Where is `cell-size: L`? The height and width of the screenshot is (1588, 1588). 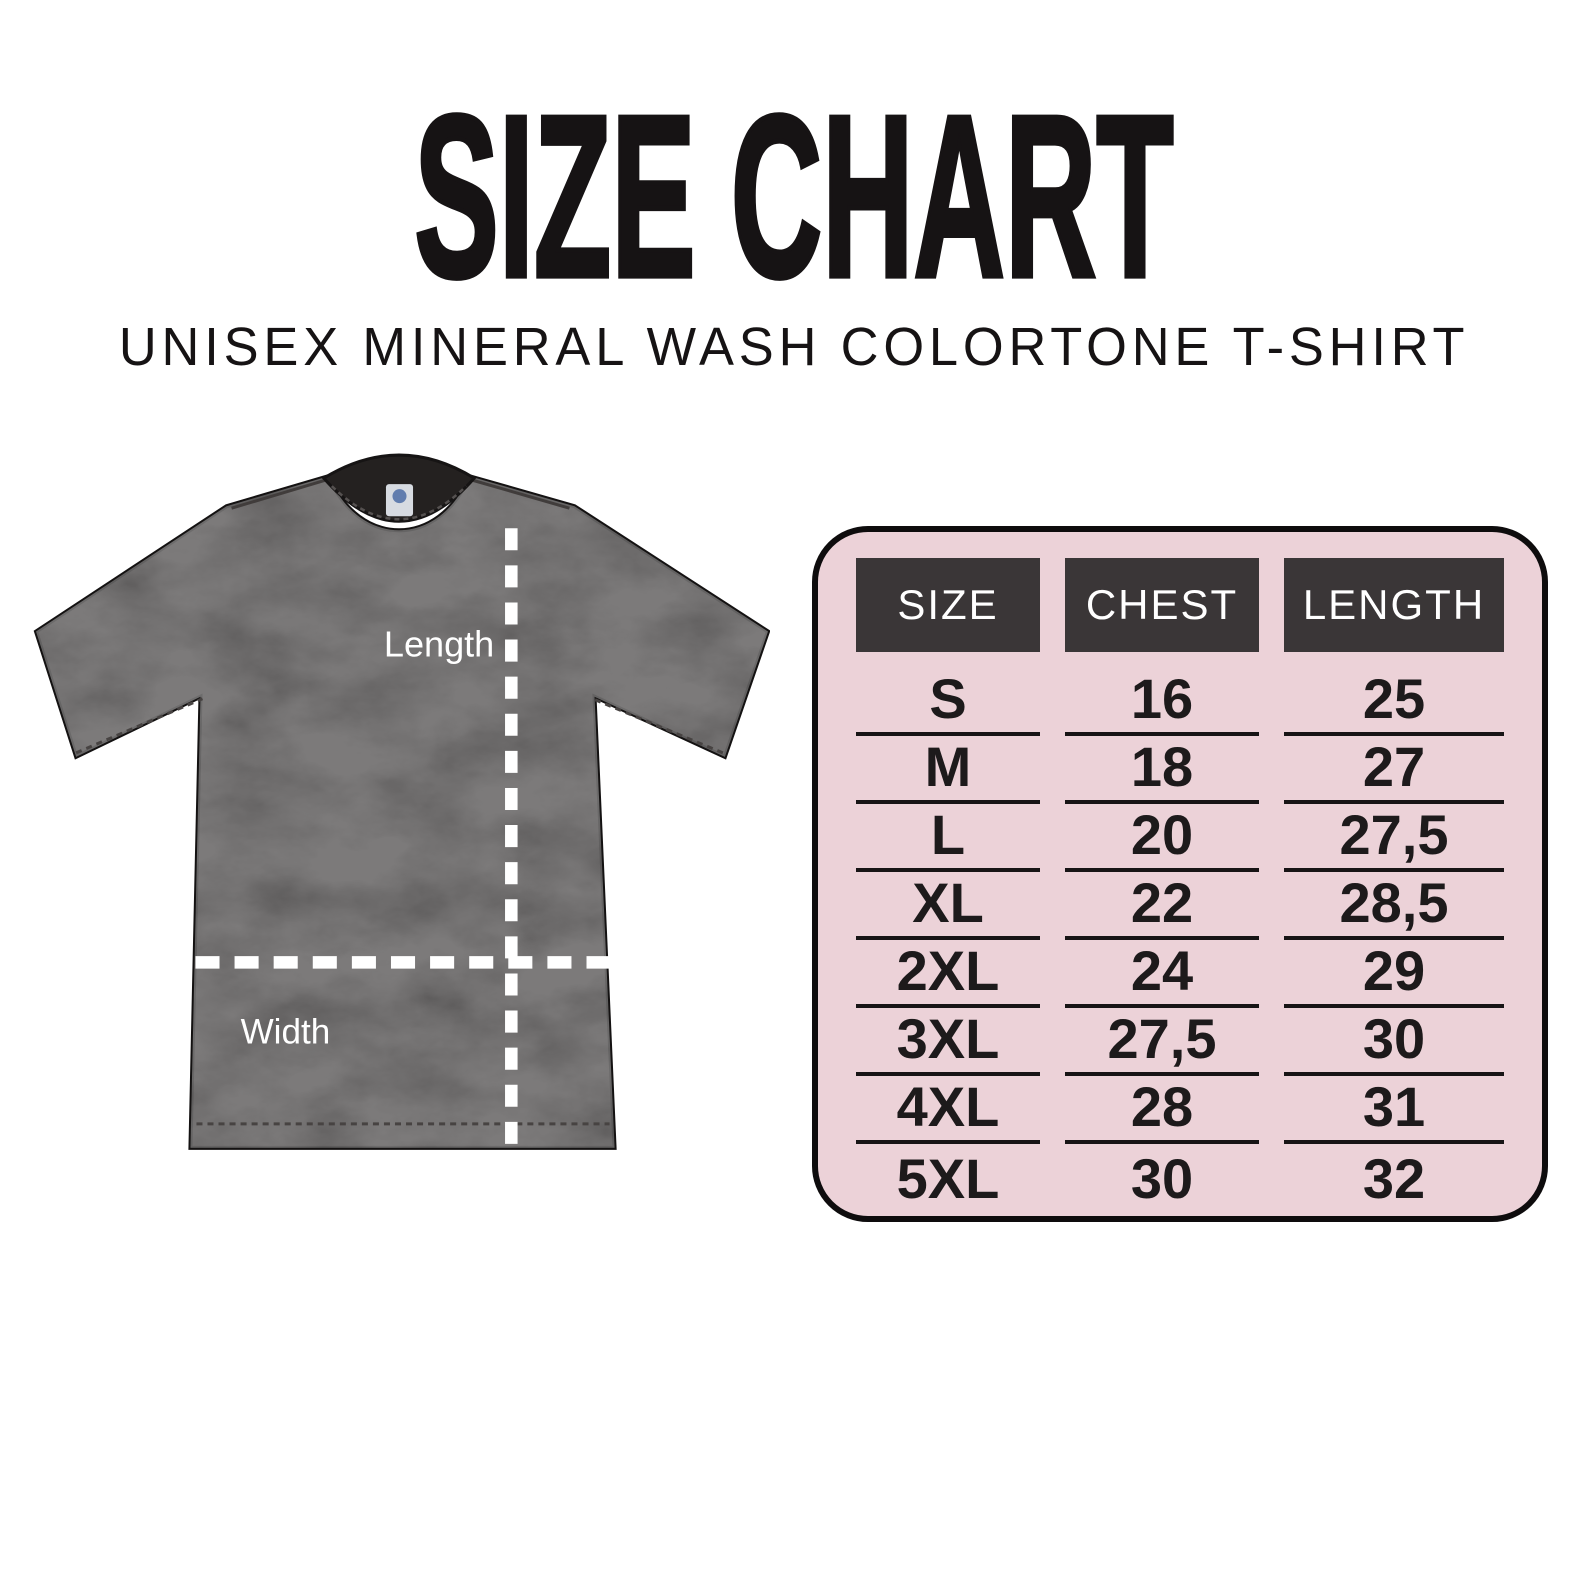
cell-size: L is located at coordinates (948, 838).